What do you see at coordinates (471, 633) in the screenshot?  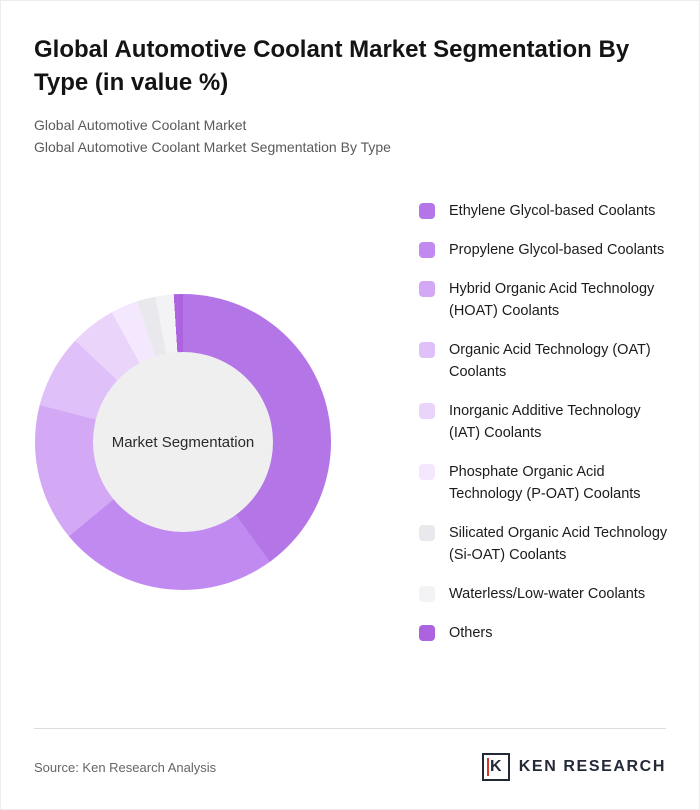 I see `legend-label: Others` at bounding box center [471, 633].